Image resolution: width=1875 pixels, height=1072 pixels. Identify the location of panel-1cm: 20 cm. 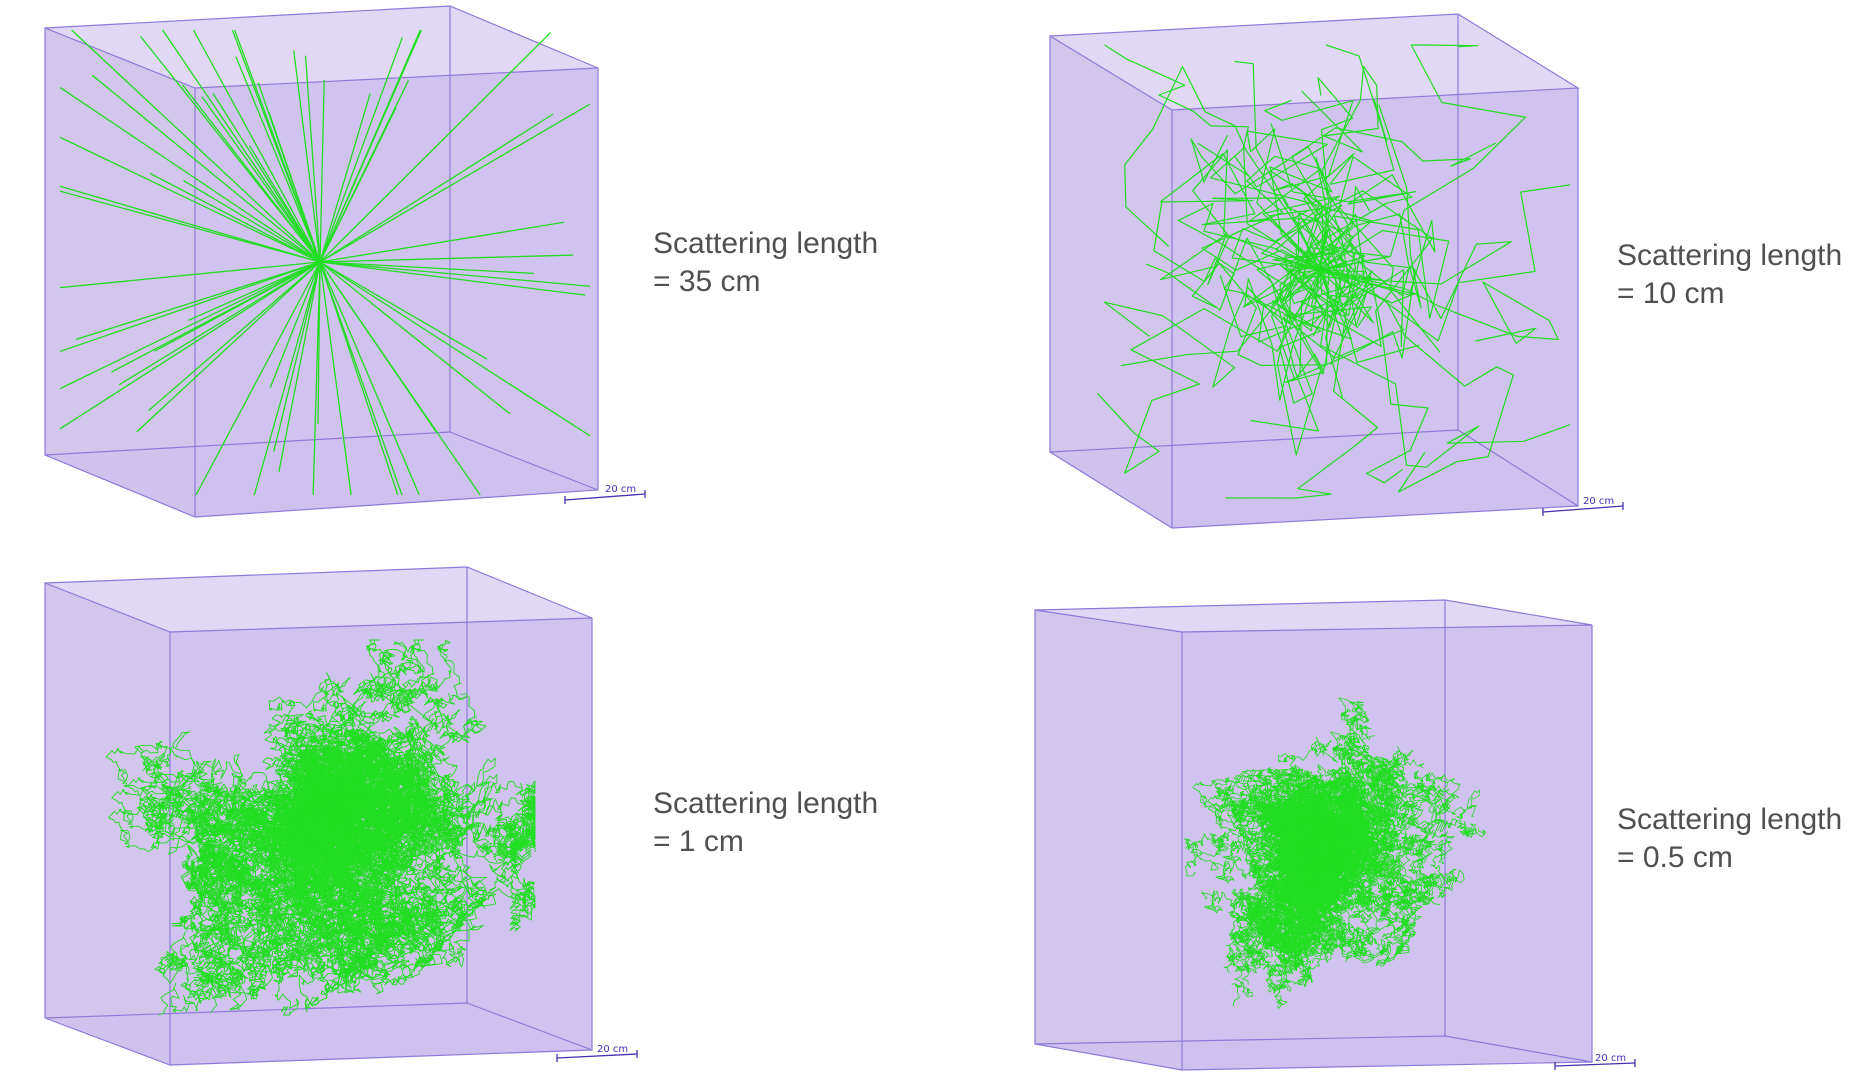
(341, 816).